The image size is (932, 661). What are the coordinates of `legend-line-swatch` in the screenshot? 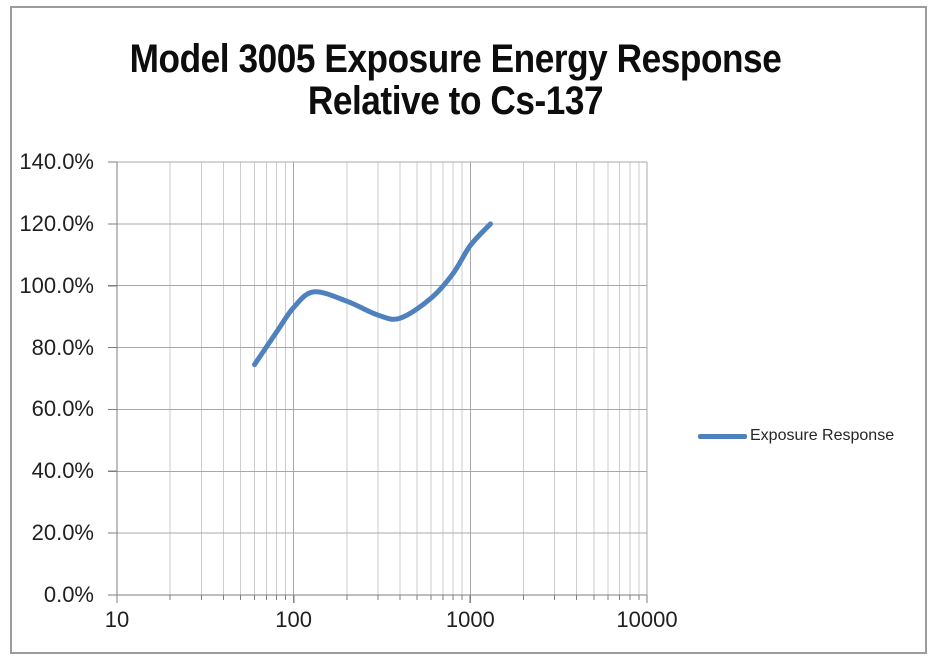 It's located at (722, 436).